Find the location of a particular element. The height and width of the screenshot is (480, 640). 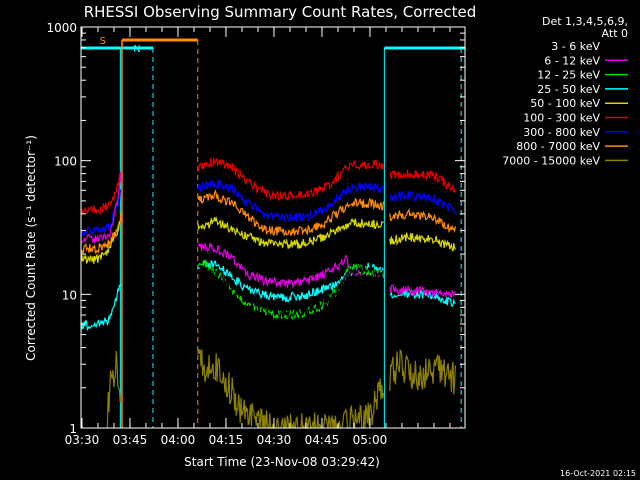

x-tick-label: 03:45 is located at coordinates (130, 440).